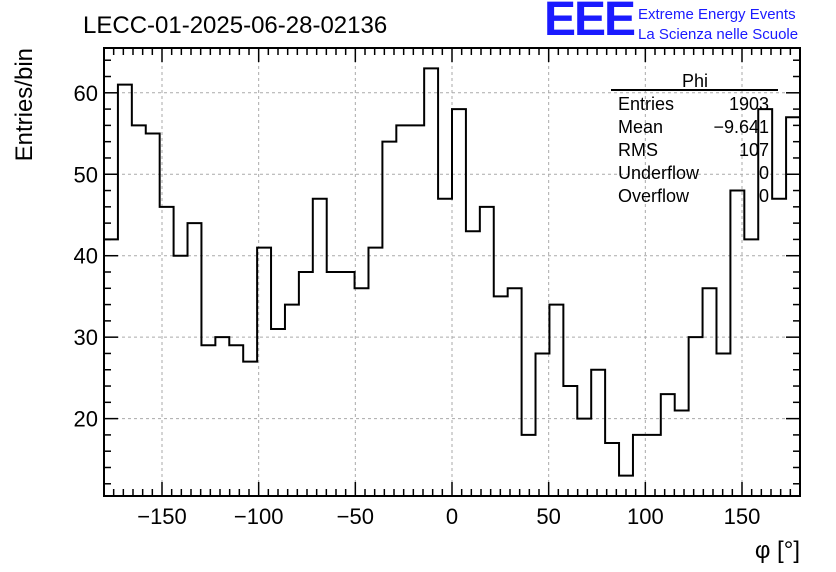 This screenshot has width=836, height=572. Describe the element at coordinates (86, 337) in the screenshot. I see `y-tick-label: 30` at that location.